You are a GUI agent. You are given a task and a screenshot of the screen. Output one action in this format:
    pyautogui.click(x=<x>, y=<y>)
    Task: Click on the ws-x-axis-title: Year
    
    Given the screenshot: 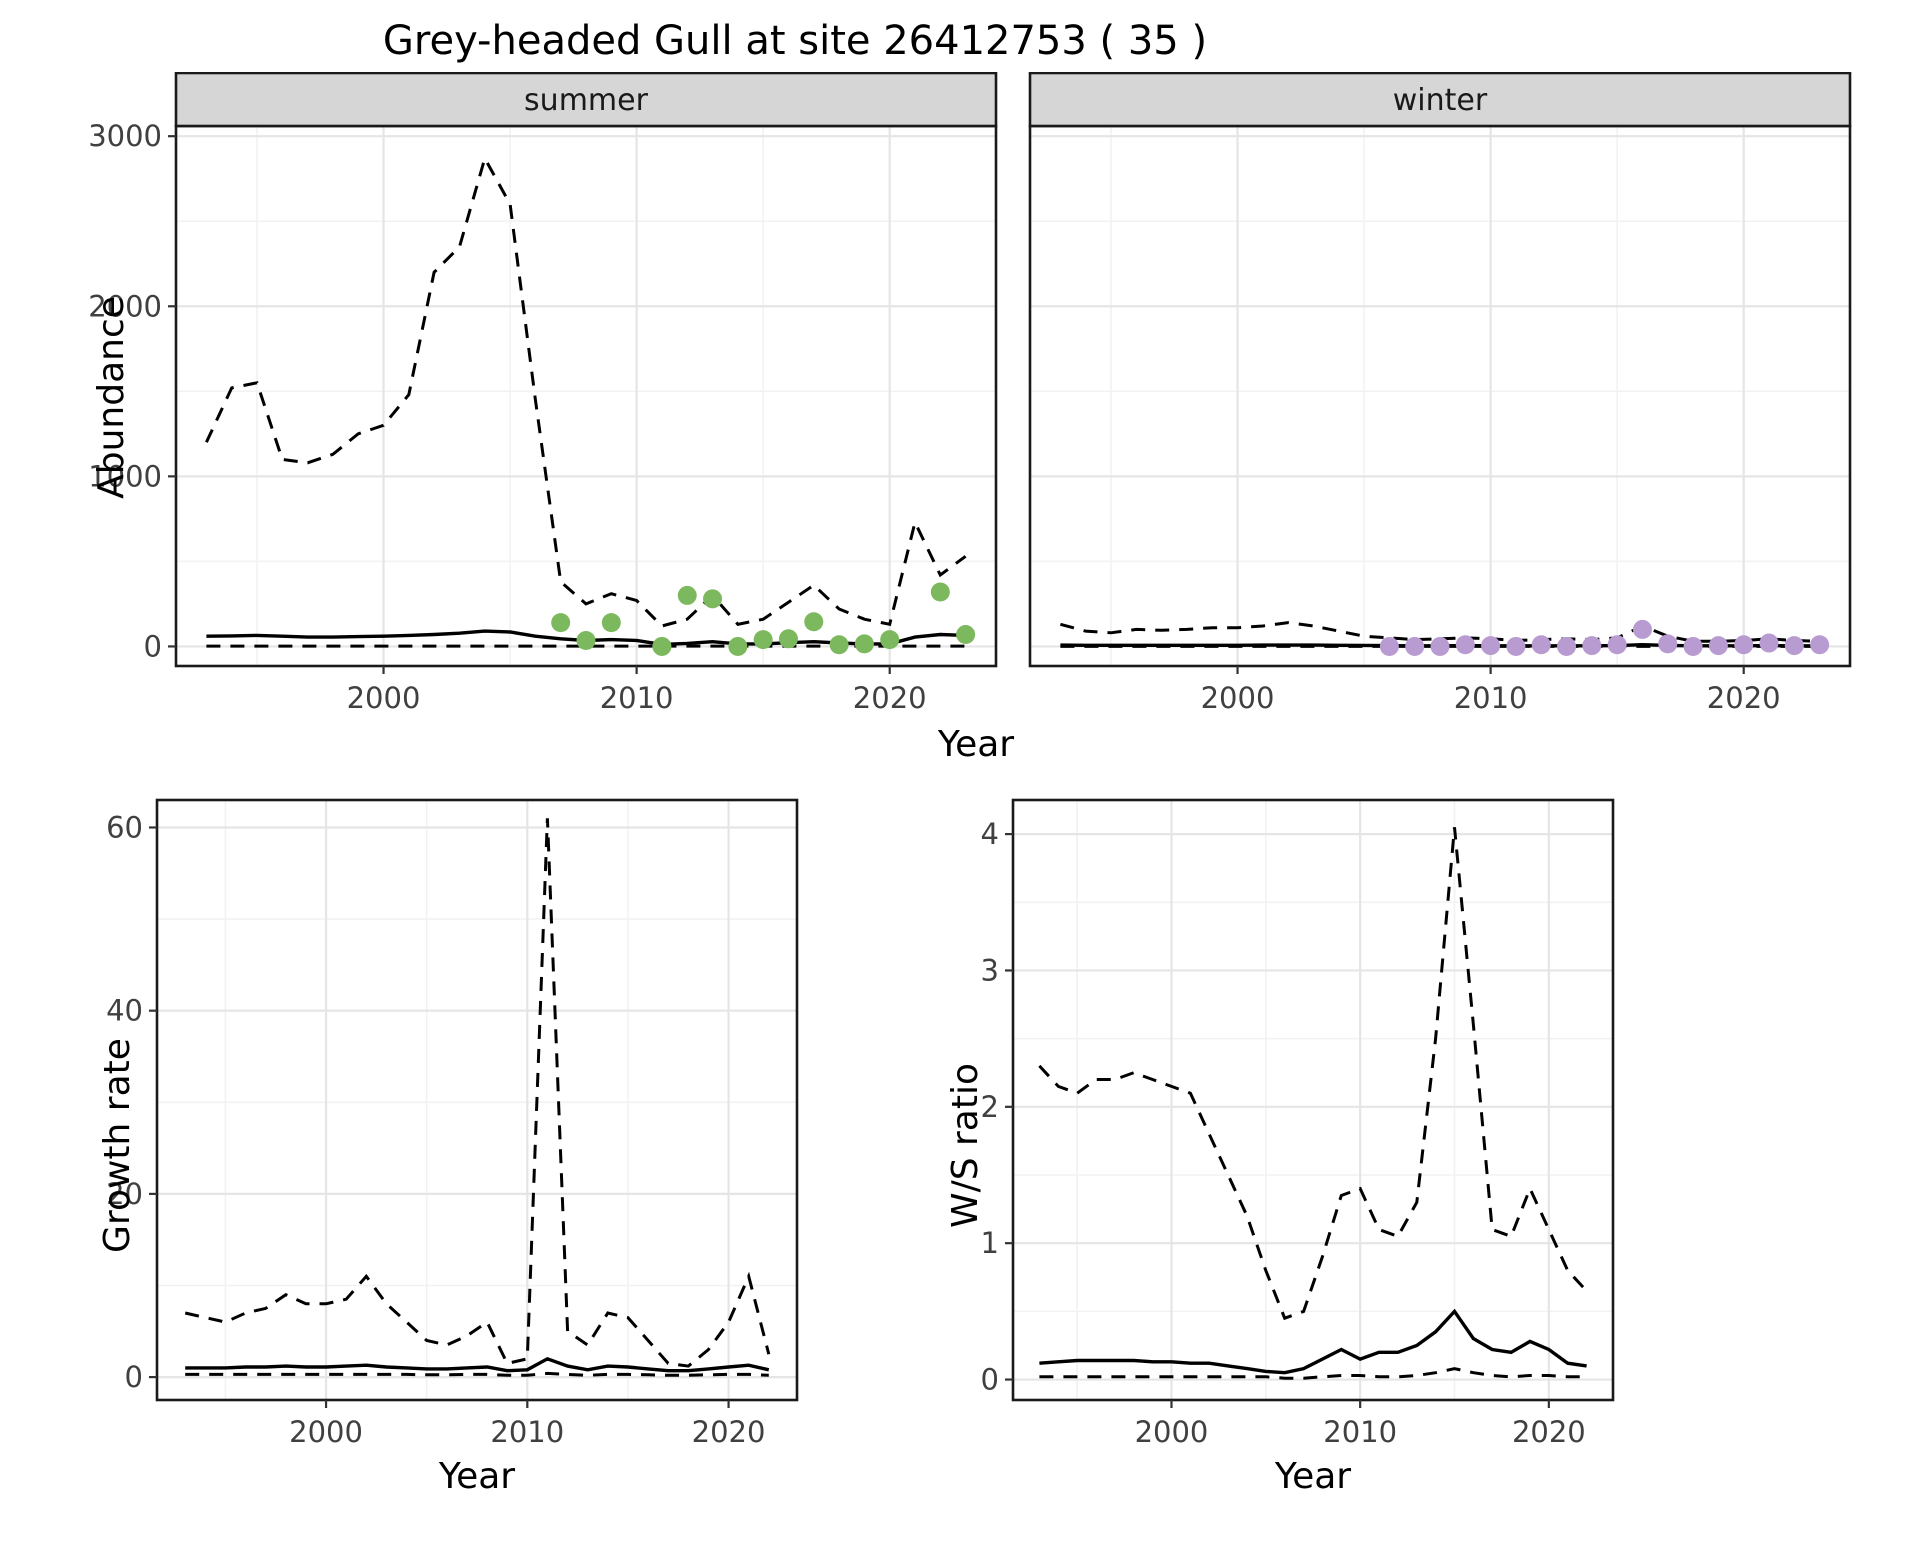 What is the action you would take?
    pyautogui.click(x=1313, y=1476)
    